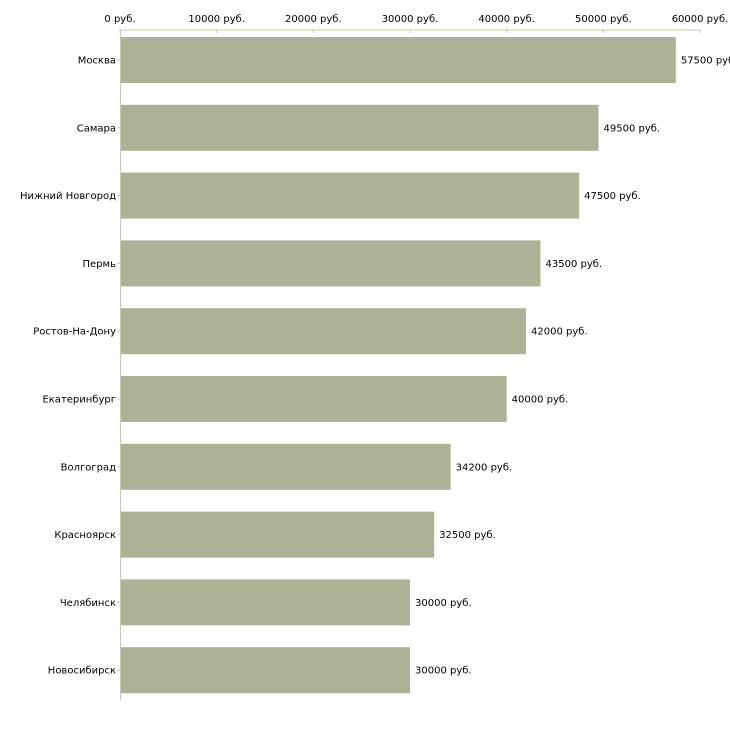 Image resolution: width=730 pixels, height=734 pixels. I want to click on x-tick-label: 60000 руб., so click(700, 19).